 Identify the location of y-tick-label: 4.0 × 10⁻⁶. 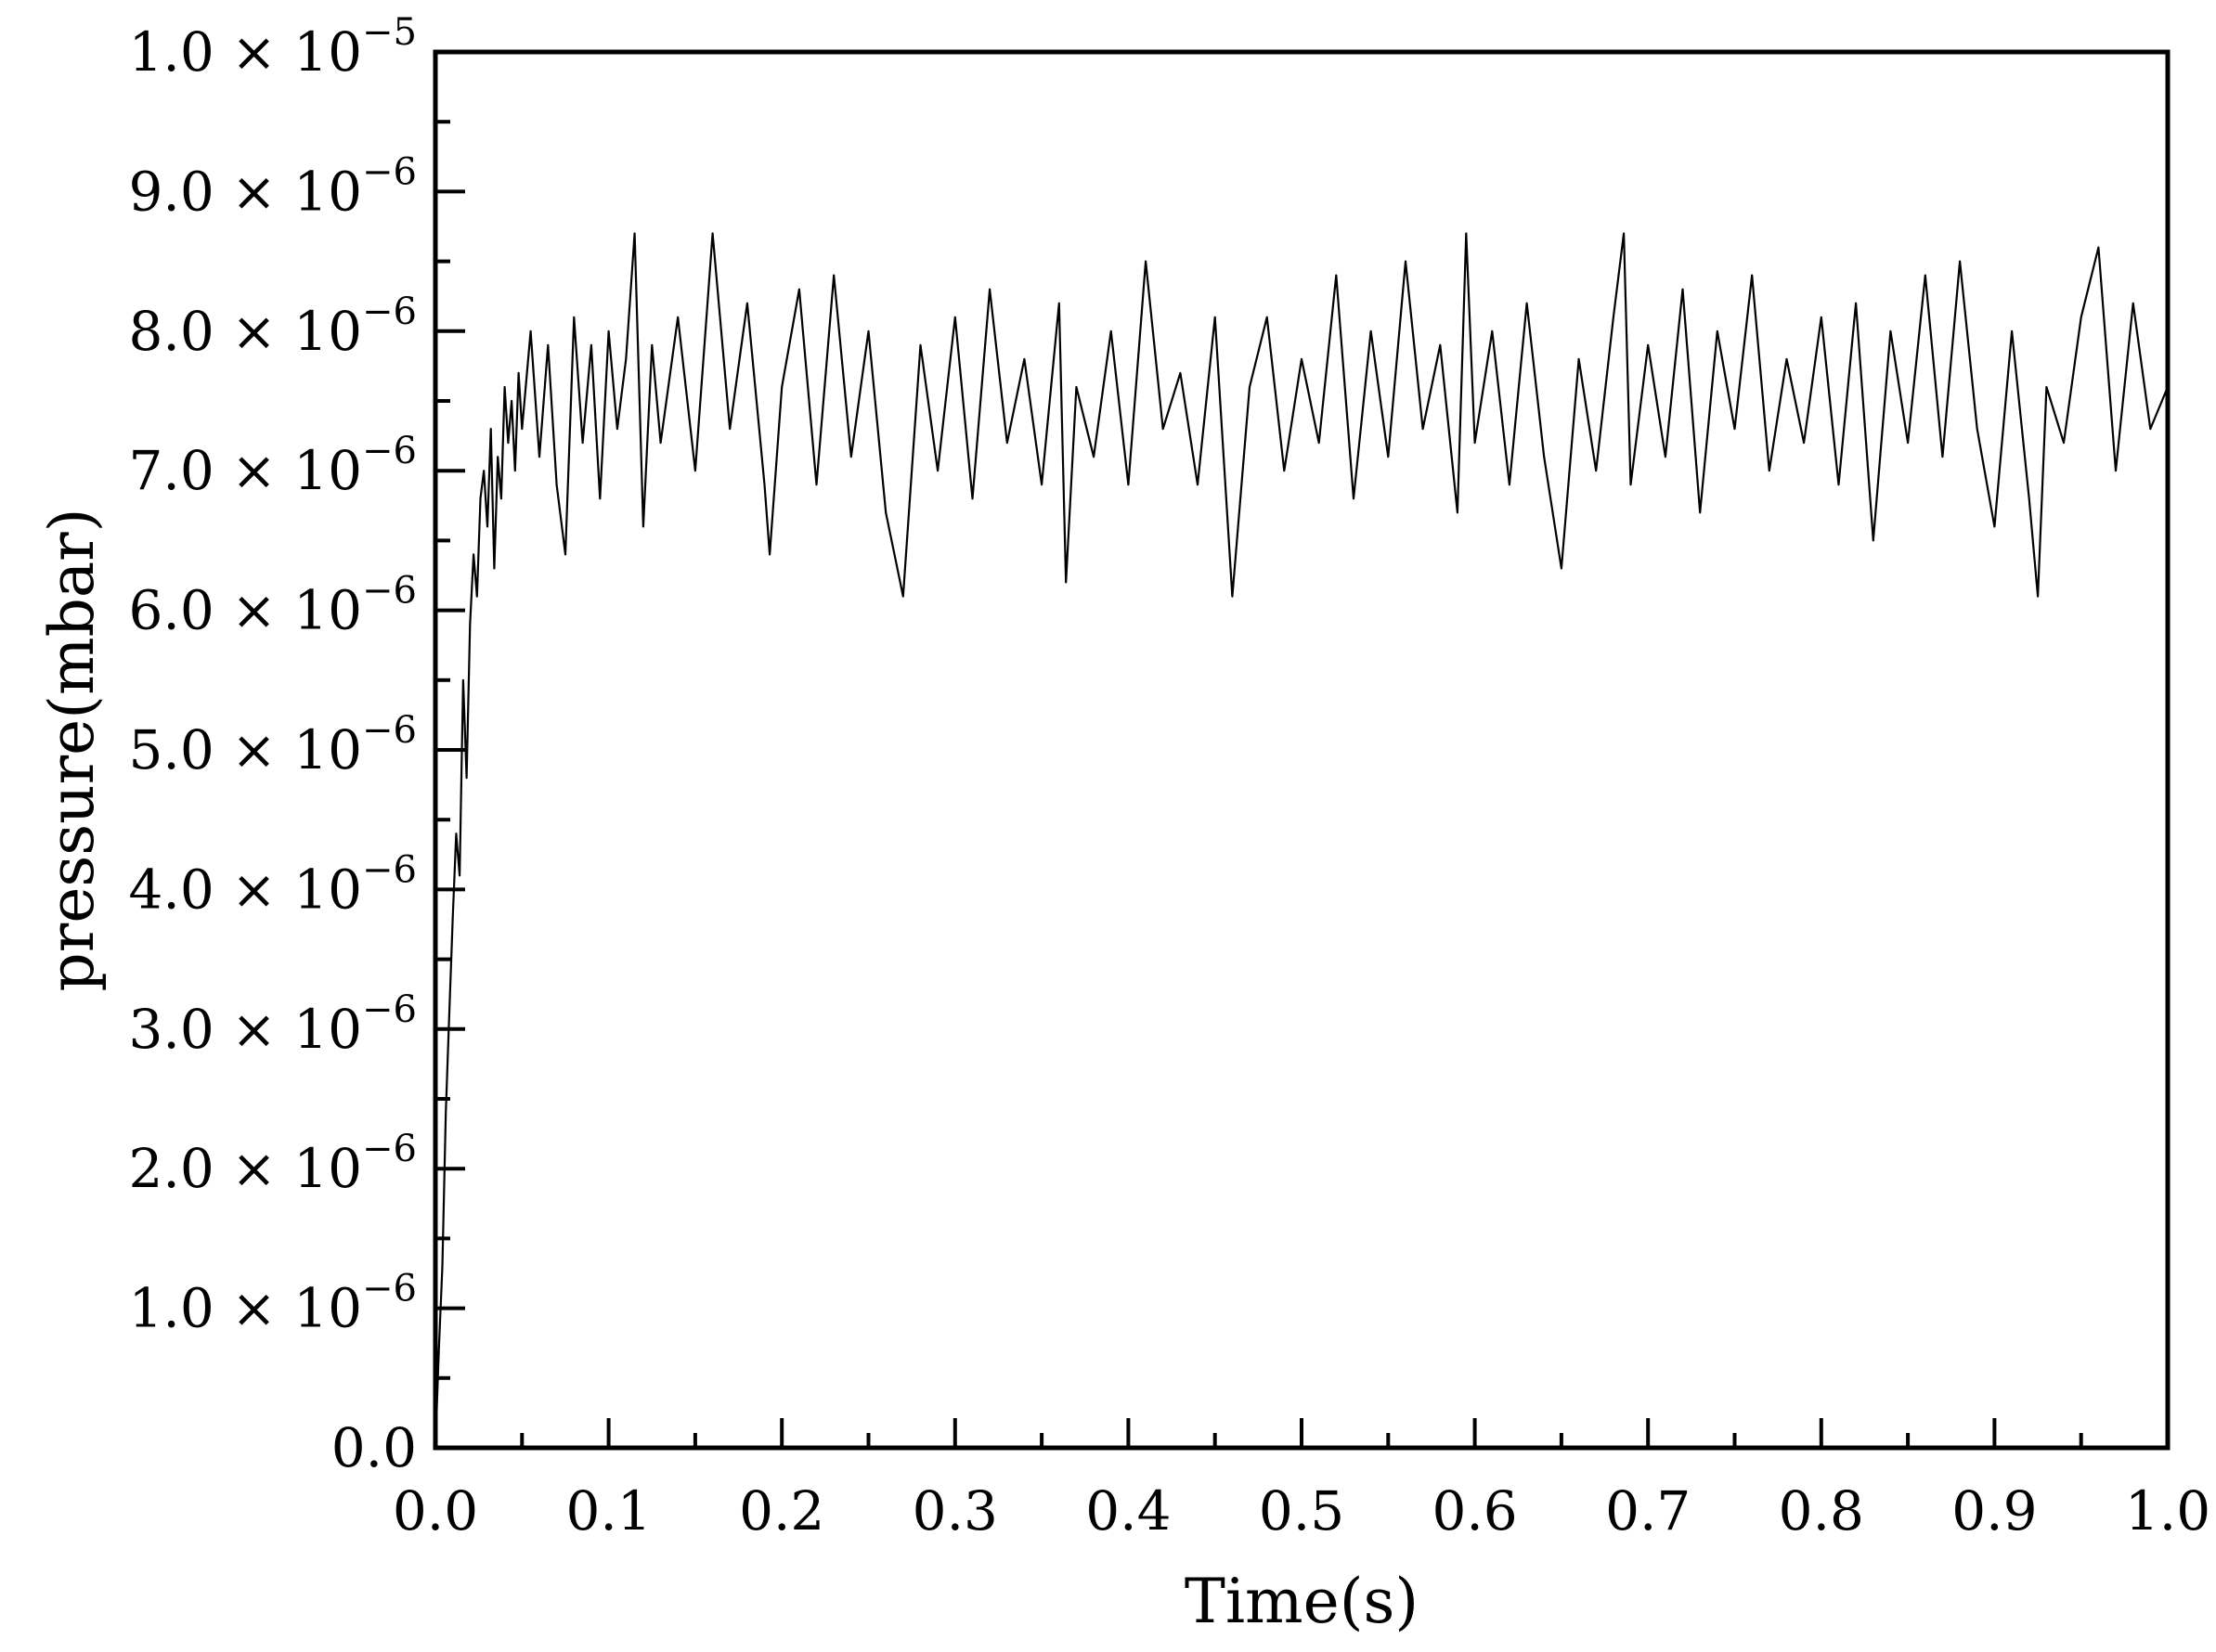
(273, 884).